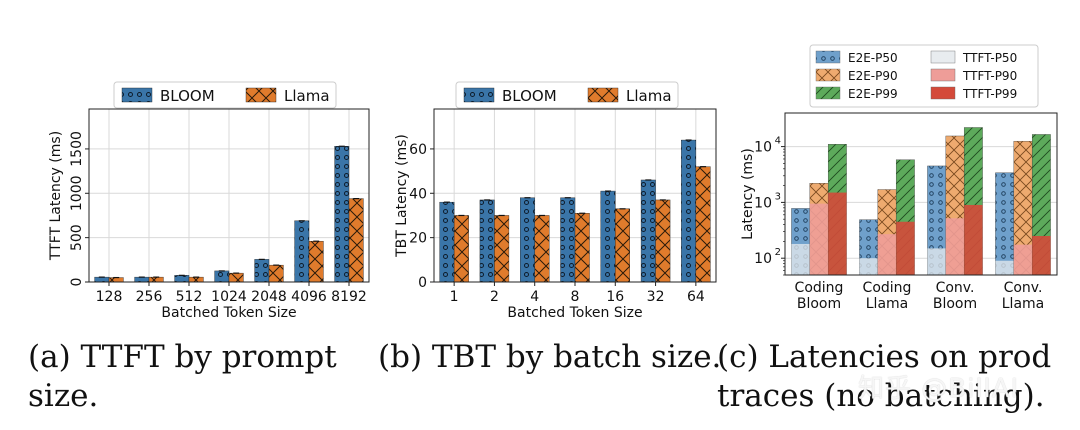 The width and height of the screenshot is (1080, 430). I want to click on y-tick-exponent: 3, so click(778, 196).